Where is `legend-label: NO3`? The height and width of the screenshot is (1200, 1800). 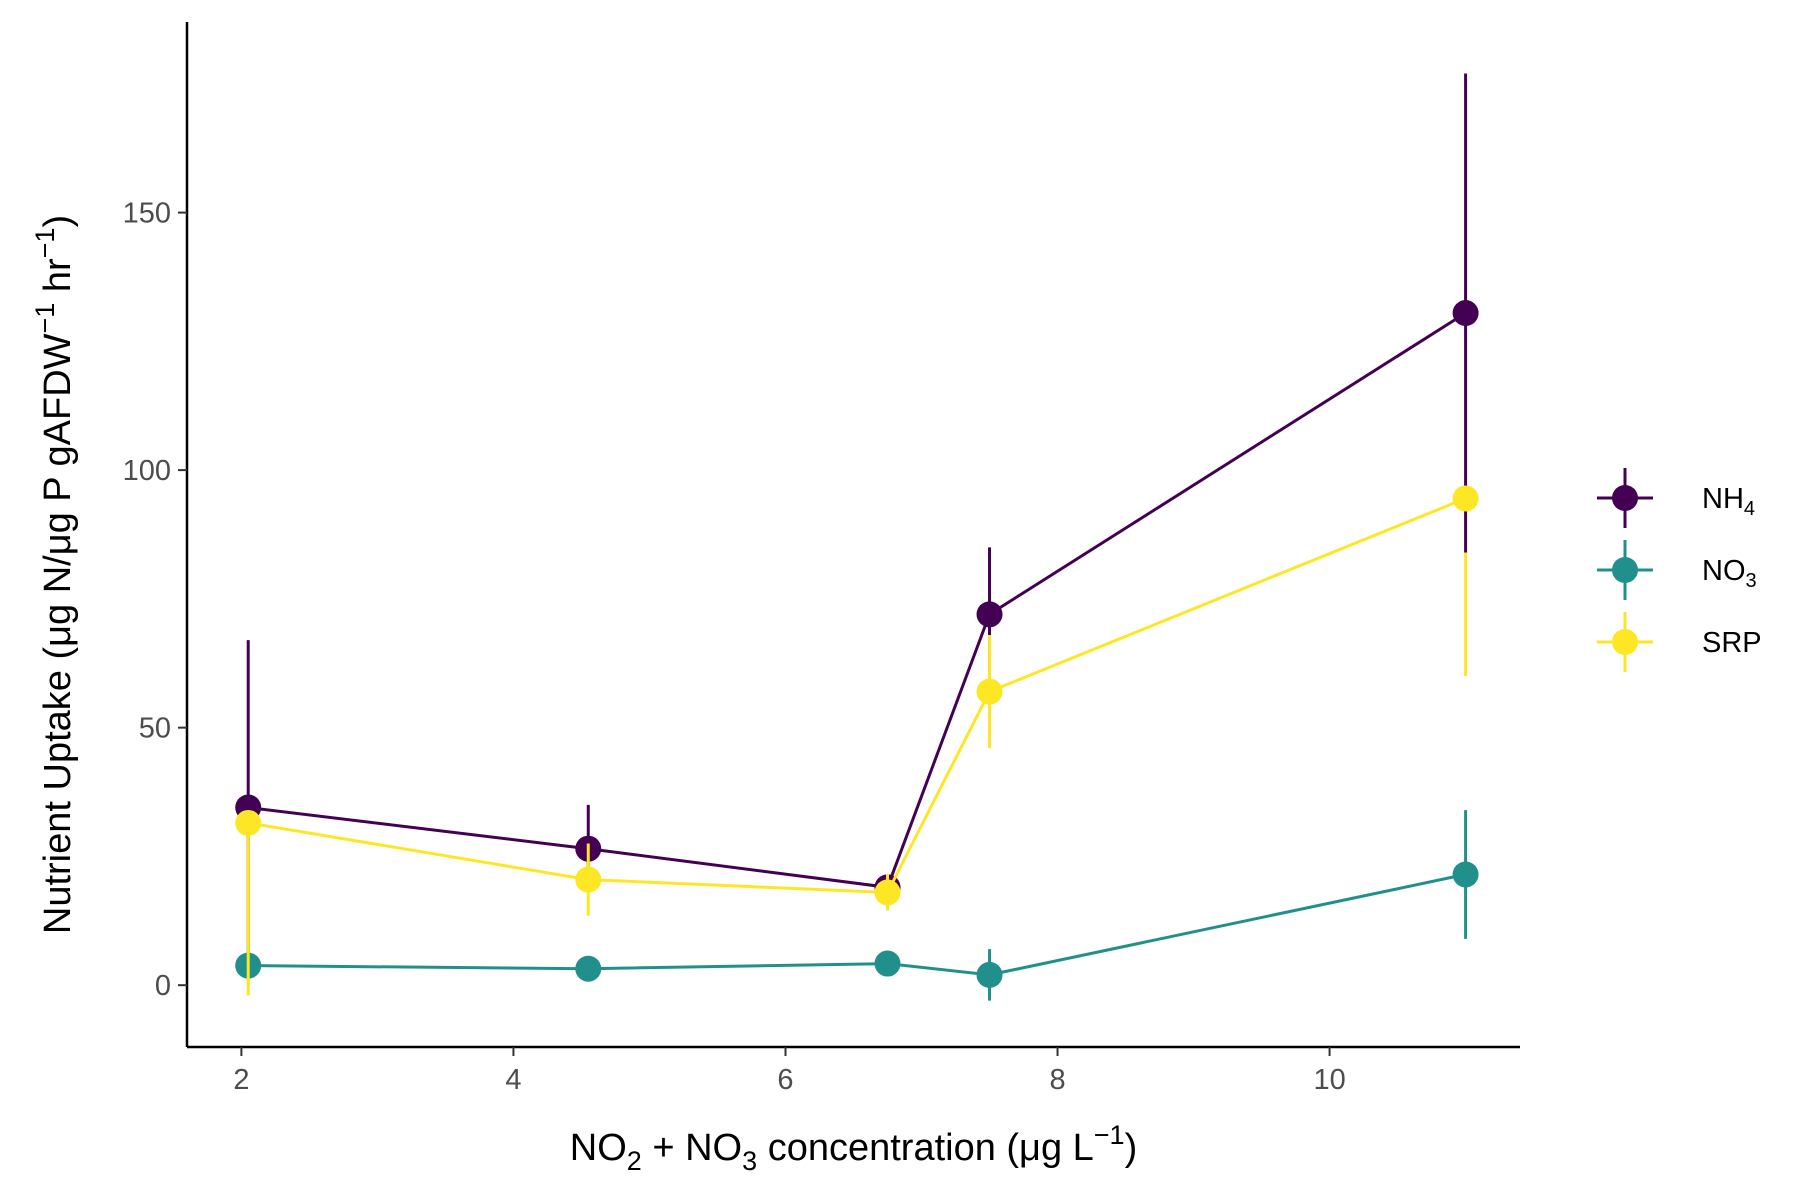 legend-label: NO3 is located at coordinates (1729, 573).